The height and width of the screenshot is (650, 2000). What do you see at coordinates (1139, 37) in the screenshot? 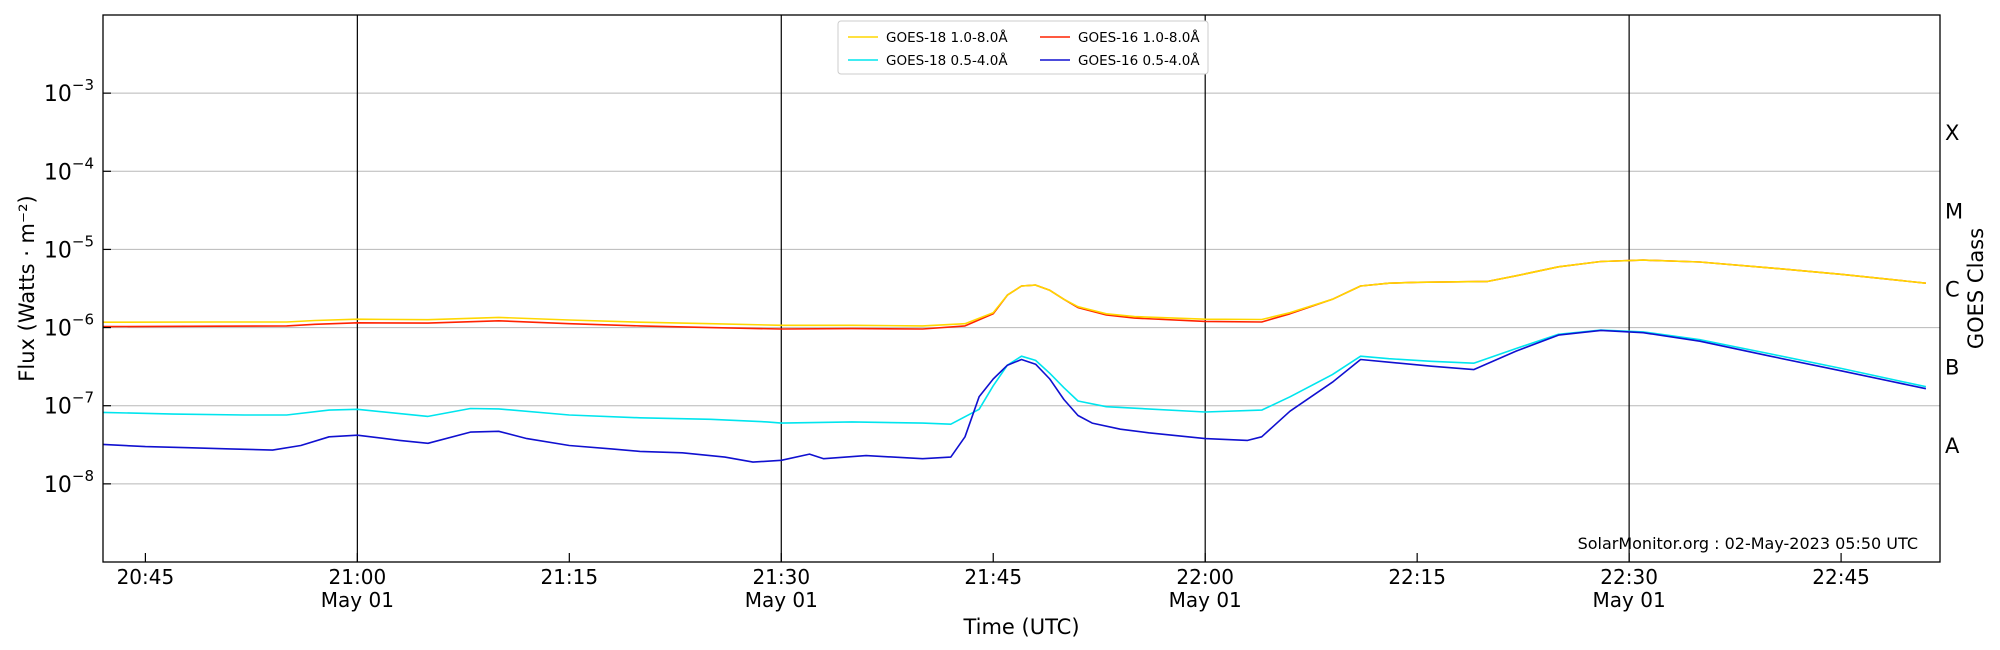
I see `legend-label: GOES-16 1.0-8.0Å` at bounding box center [1139, 37].